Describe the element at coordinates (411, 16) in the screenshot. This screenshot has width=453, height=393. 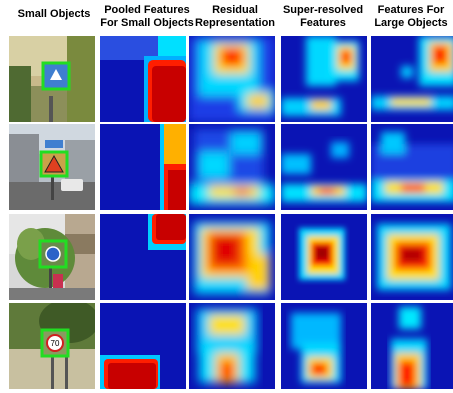
I see `column-header-large-object-features: Features For Large Objects` at that location.